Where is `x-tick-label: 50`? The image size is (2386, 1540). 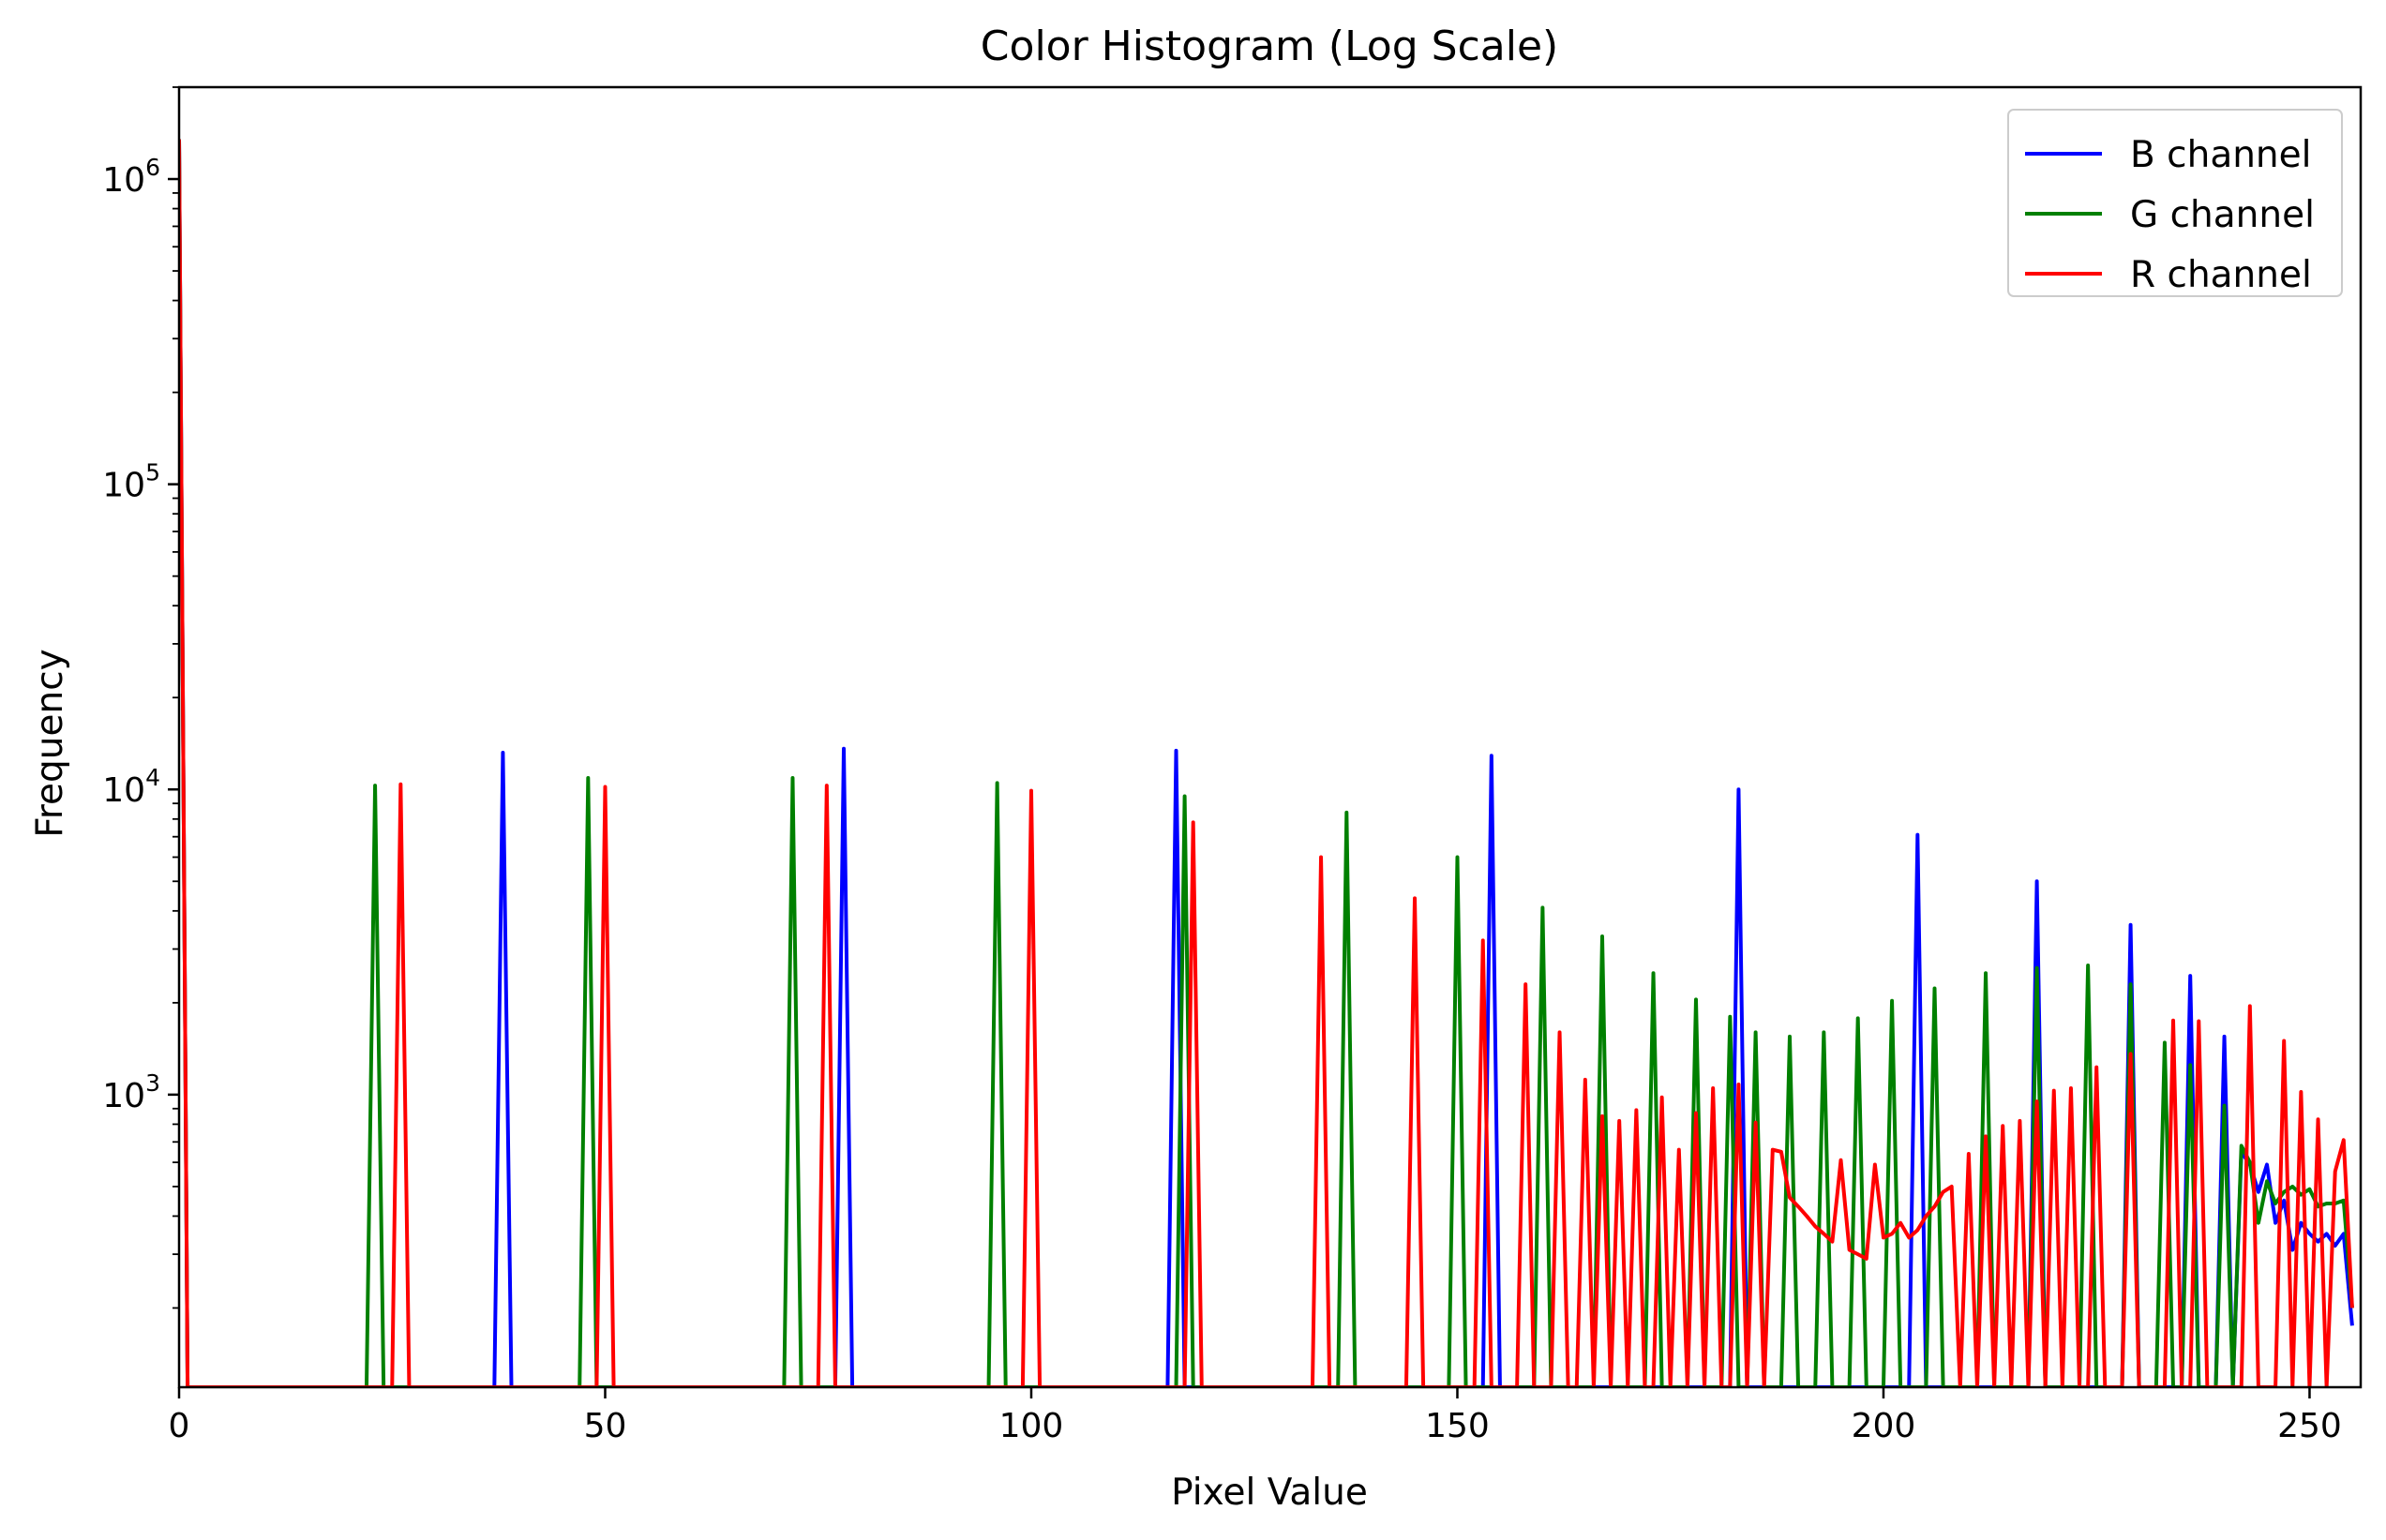 x-tick-label: 50 is located at coordinates (605, 1426).